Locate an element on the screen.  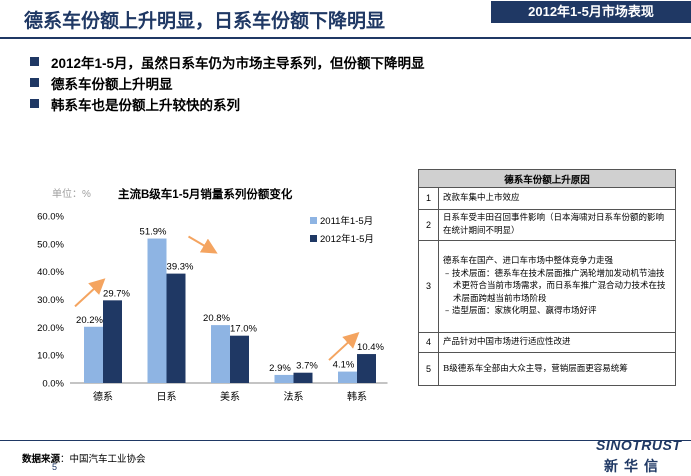
reason-row: 2 日系车受丰田召回事件影响（日本海啸对日系车份额的影响在统计期间不明显） is located at coordinates (547, 225).